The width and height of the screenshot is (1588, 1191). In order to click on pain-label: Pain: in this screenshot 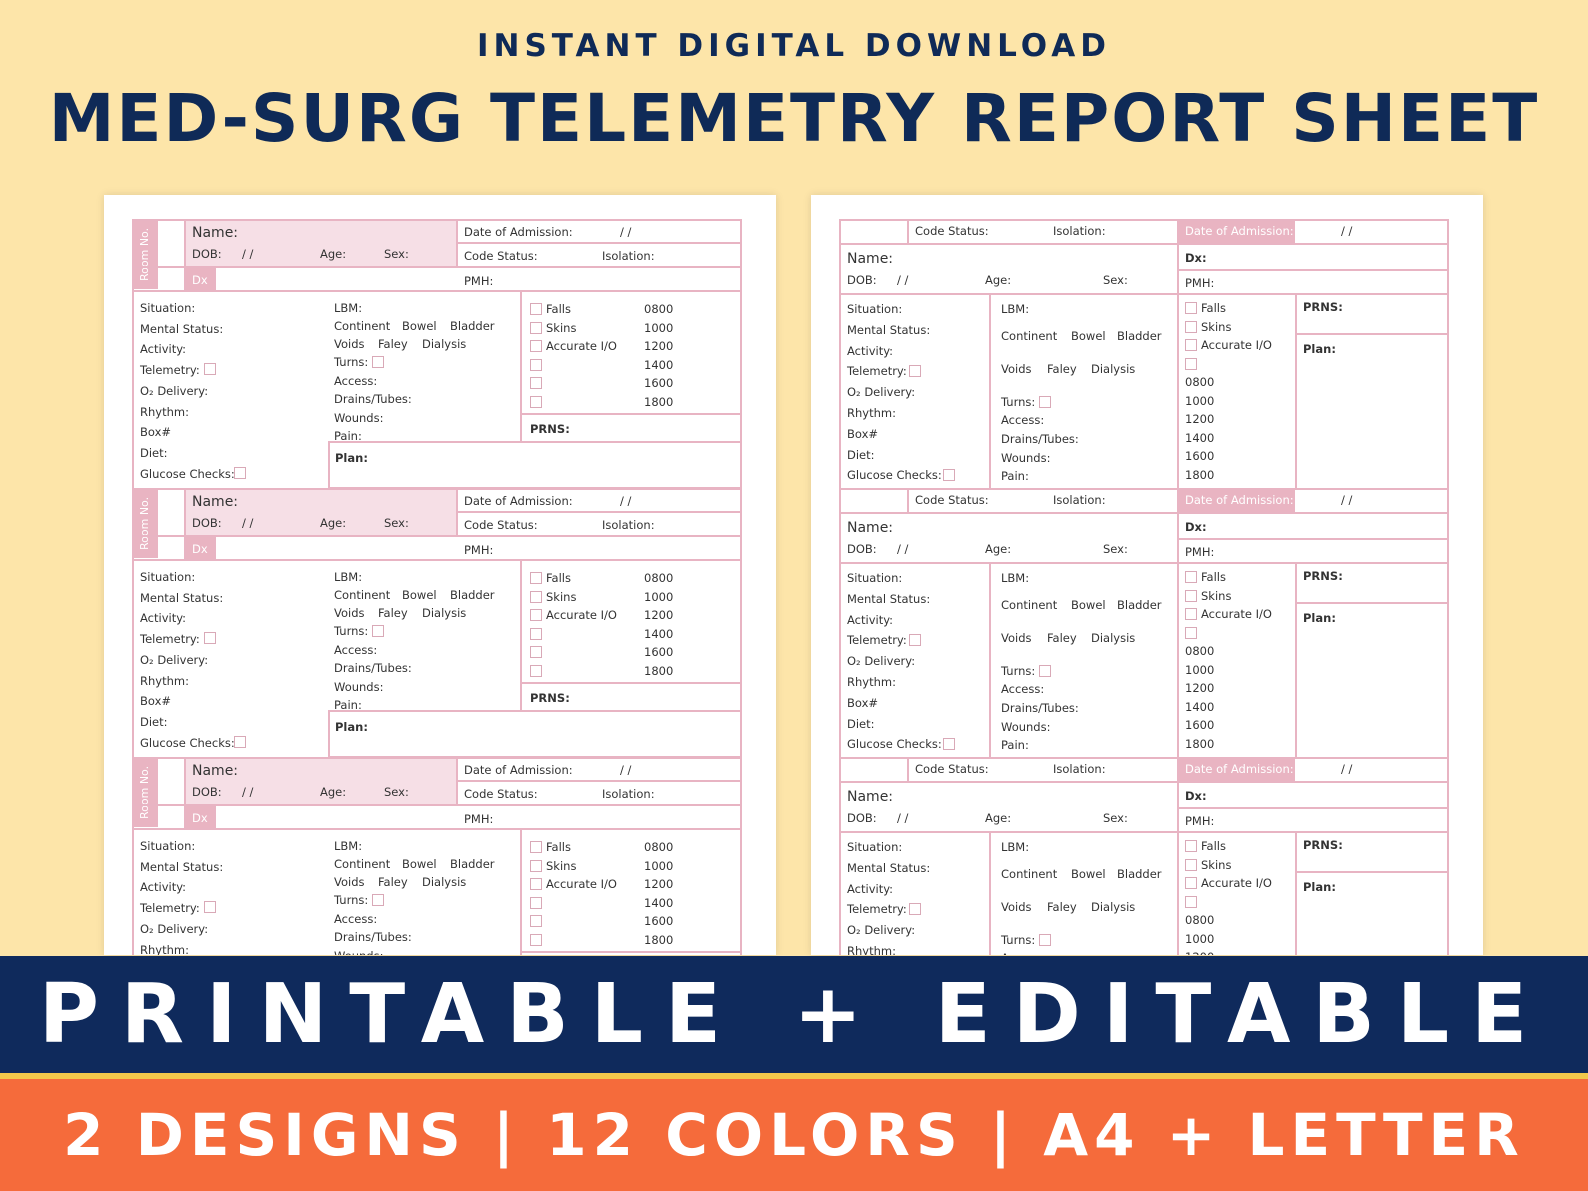, I will do `click(348, 436)`.